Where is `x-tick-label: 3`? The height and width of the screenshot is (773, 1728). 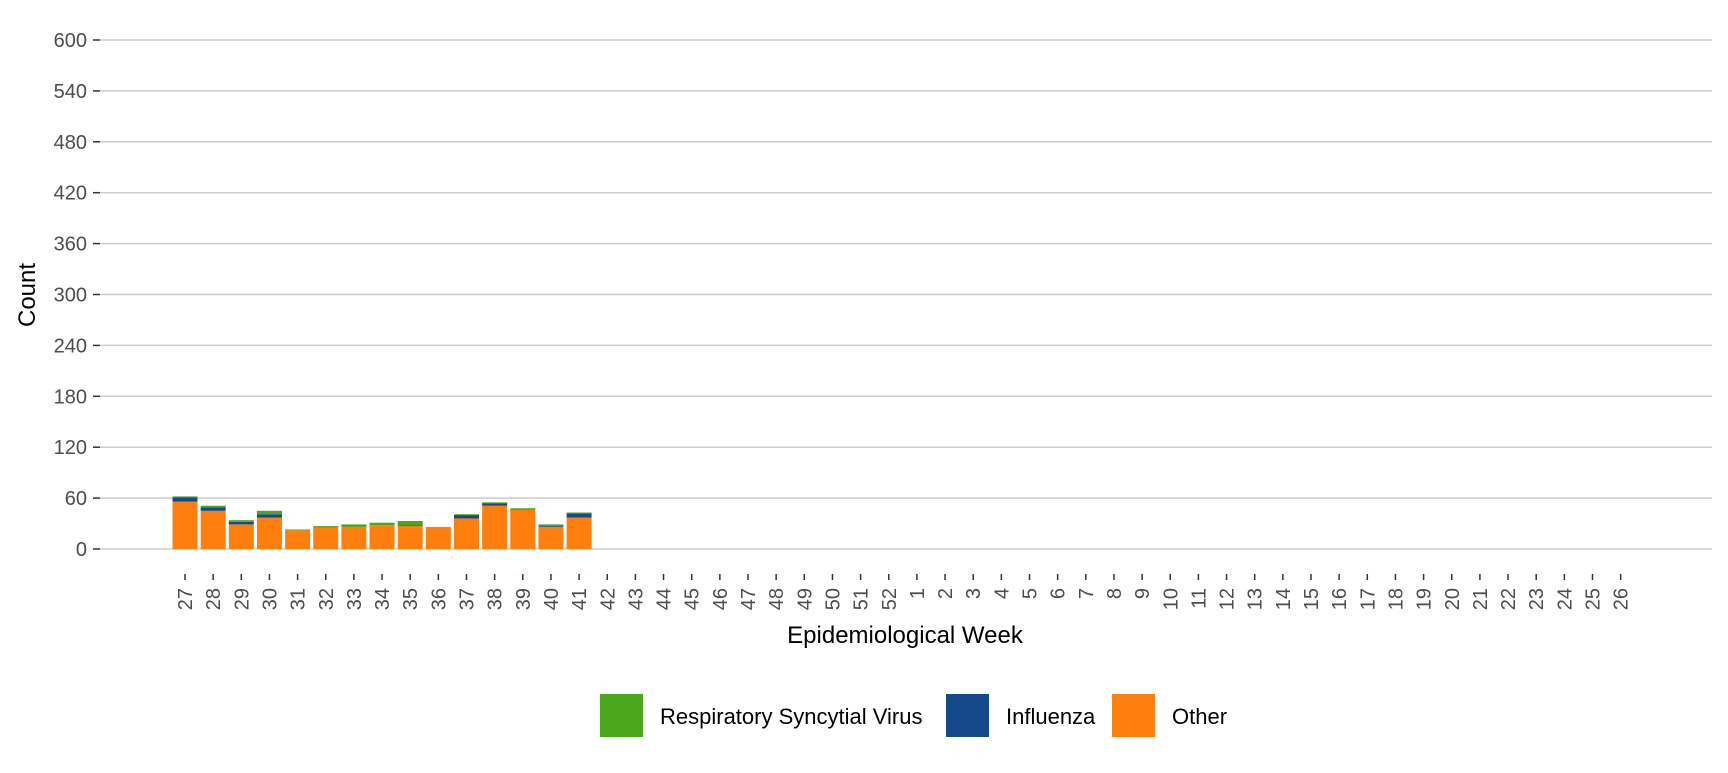 x-tick-label: 3 is located at coordinates (974, 593).